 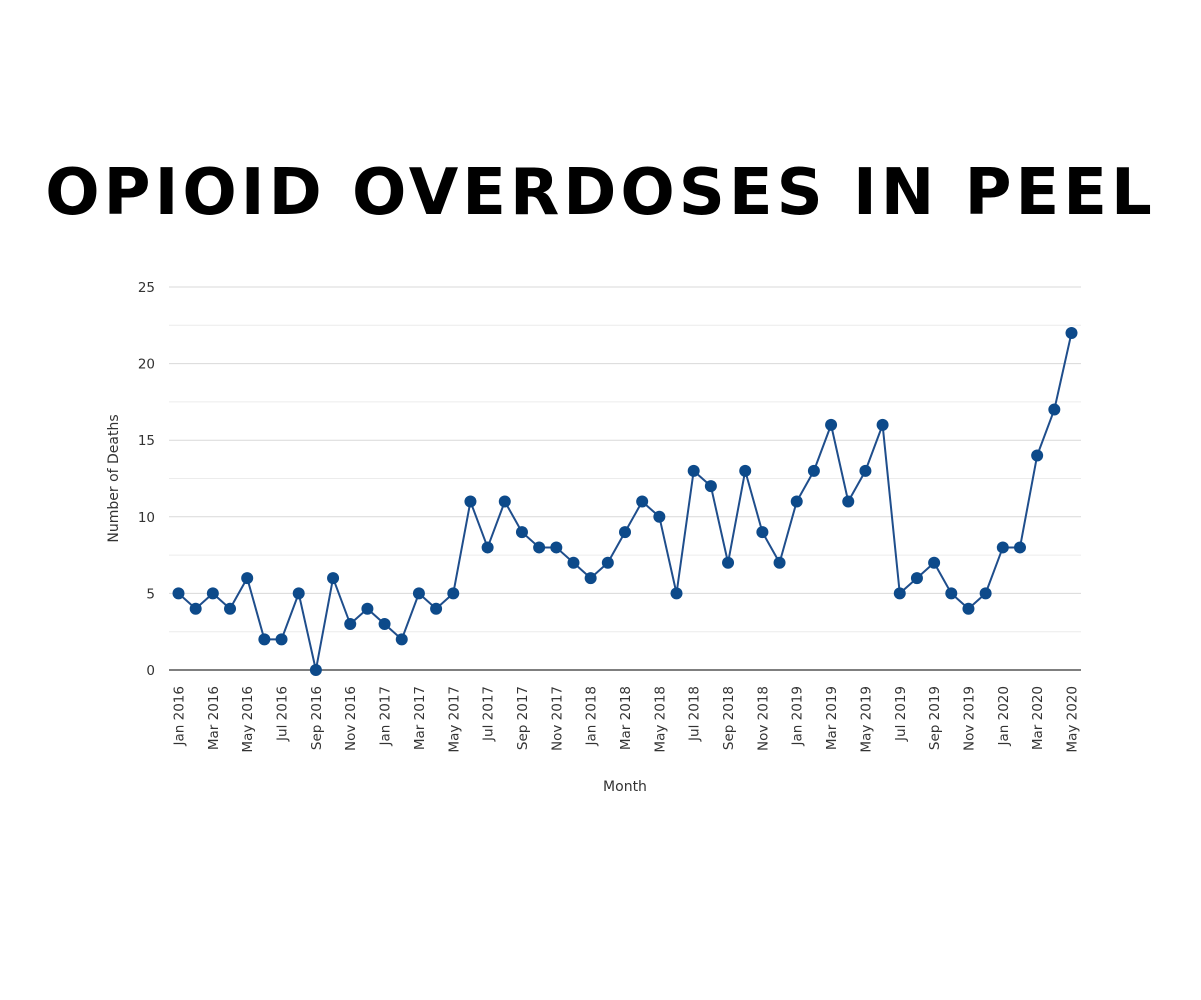 What do you see at coordinates (729, 718) in the screenshot?
I see `x-tick-label: Sep 2018` at bounding box center [729, 718].